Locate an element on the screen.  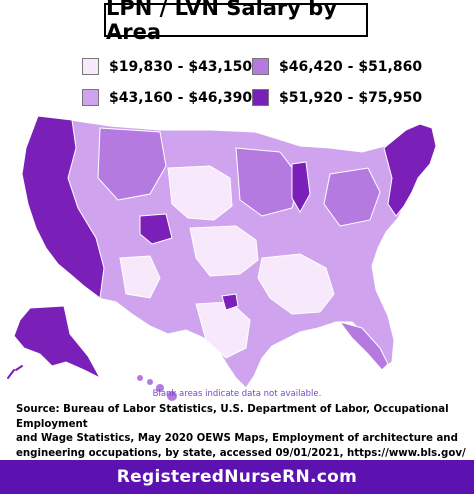
legend-item-2: $46,420 - $51,860 is located at coordinates (337, 66).